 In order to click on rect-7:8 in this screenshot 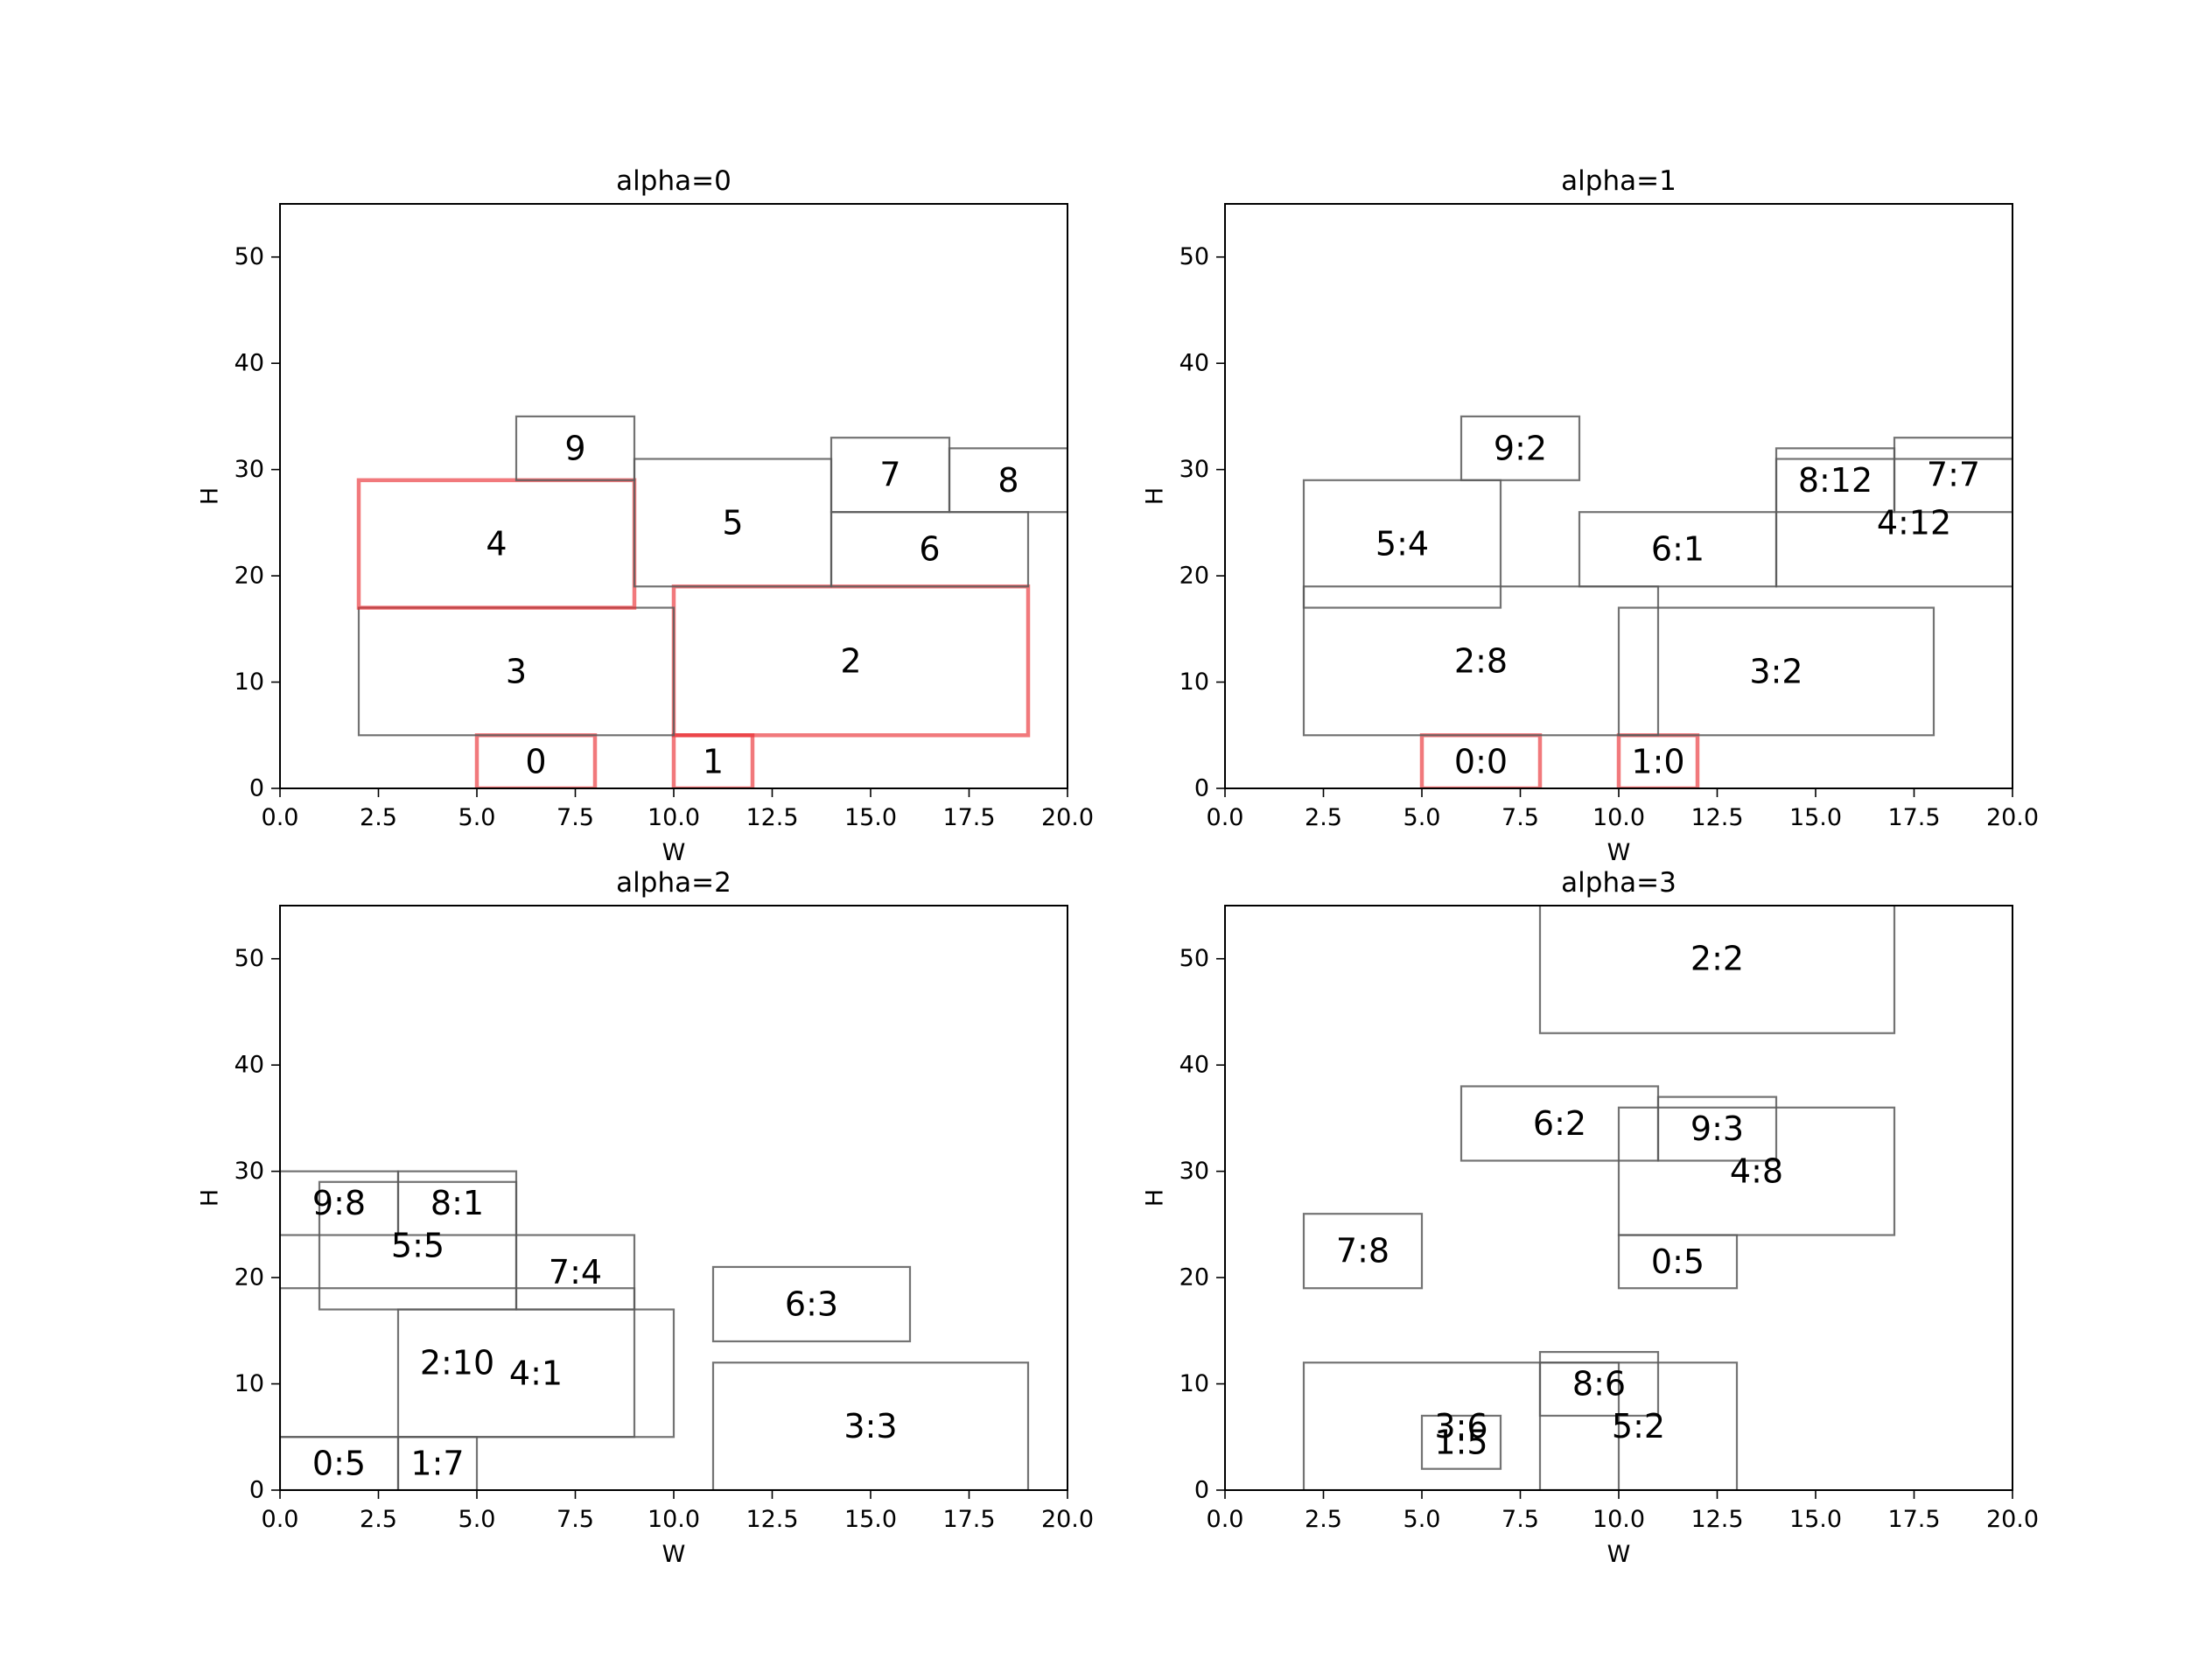, I will do `click(1363, 1251)`.